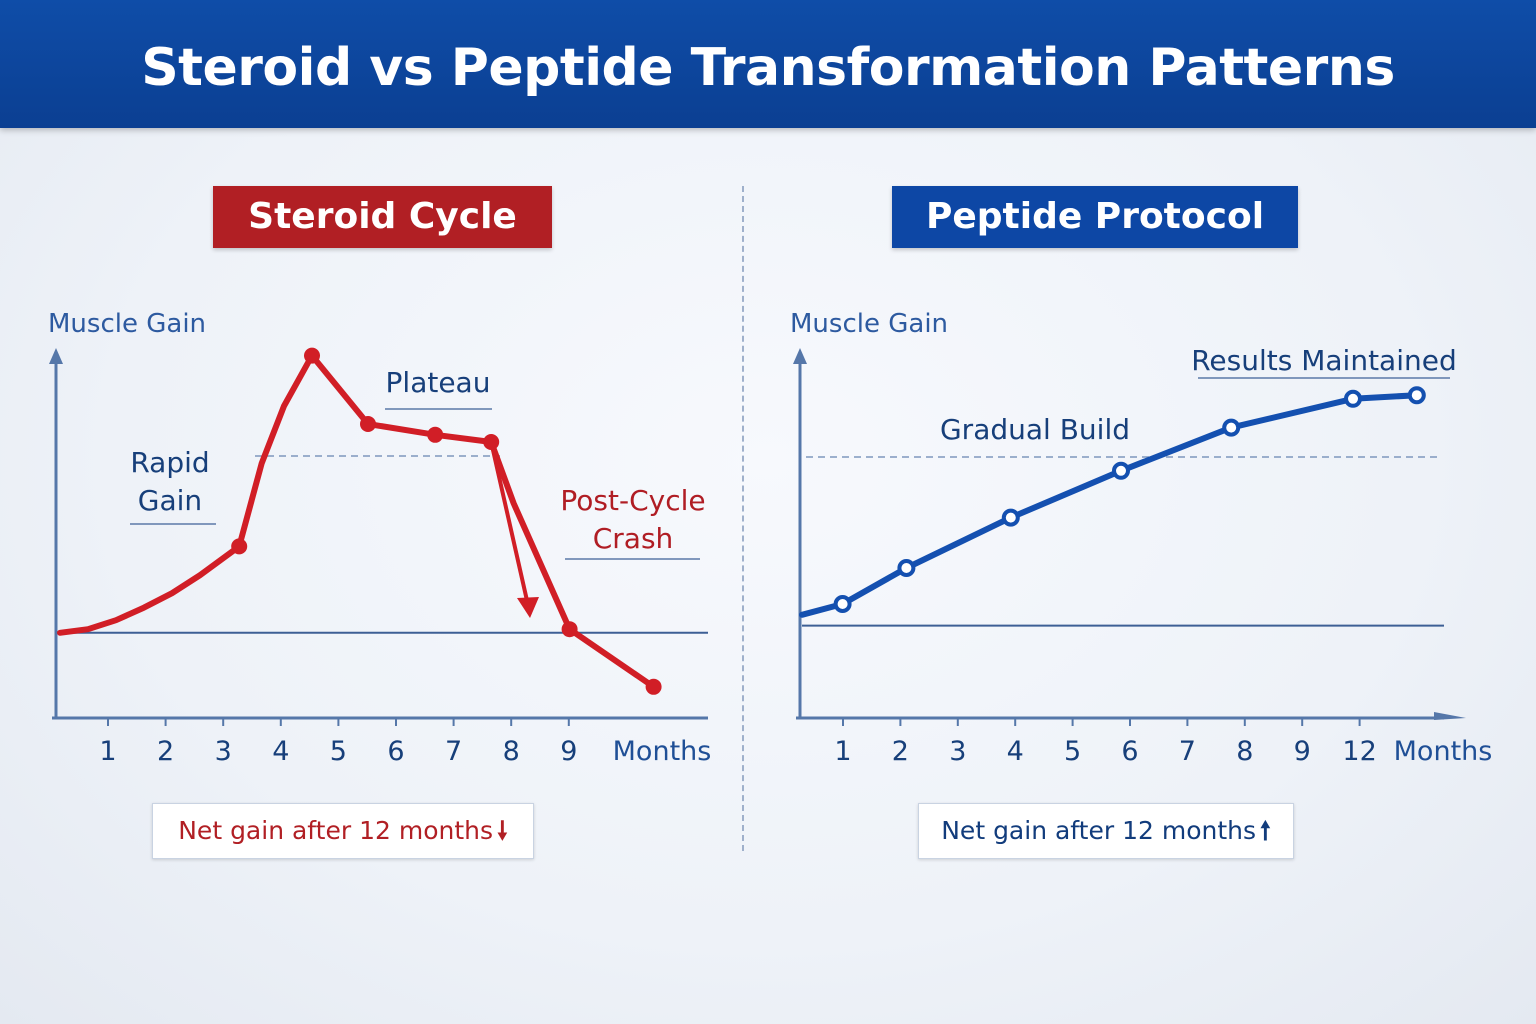  What do you see at coordinates (170, 500) in the screenshot?
I see `annotation-label: Gain` at bounding box center [170, 500].